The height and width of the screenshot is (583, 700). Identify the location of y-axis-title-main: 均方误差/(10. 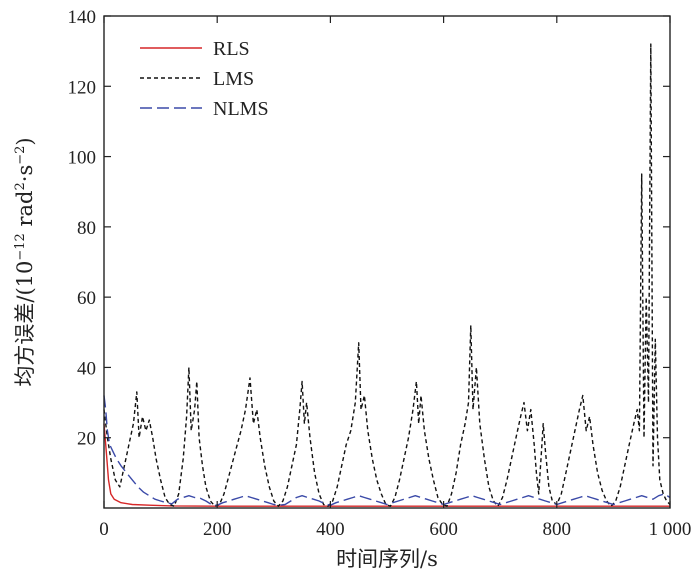
(25, 324).